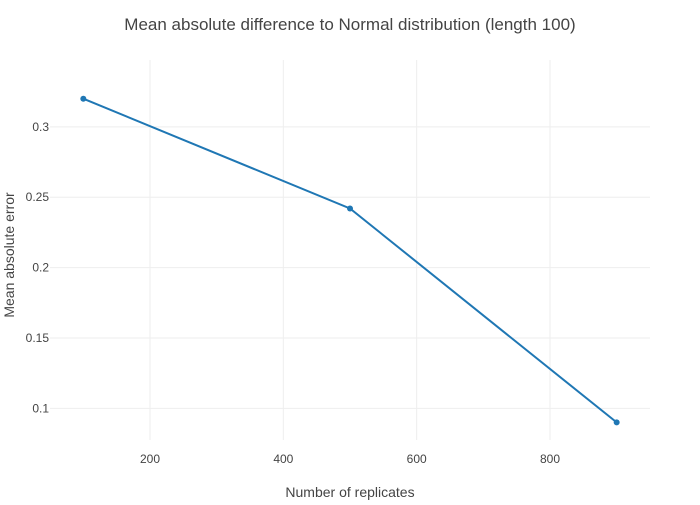 The height and width of the screenshot is (505, 700). I want to click on x-axis-title: Number of replicates, so click(349, 492).